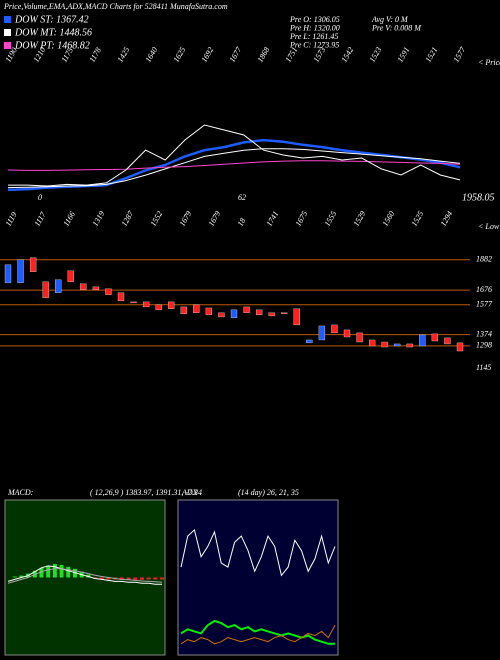 This screenshot has width=500, height=660. What do you see at coordinates (51, 19) in the screenshot?
I see `legend-label: DOW ST: 1367.42` at bounding box center [51, 19].